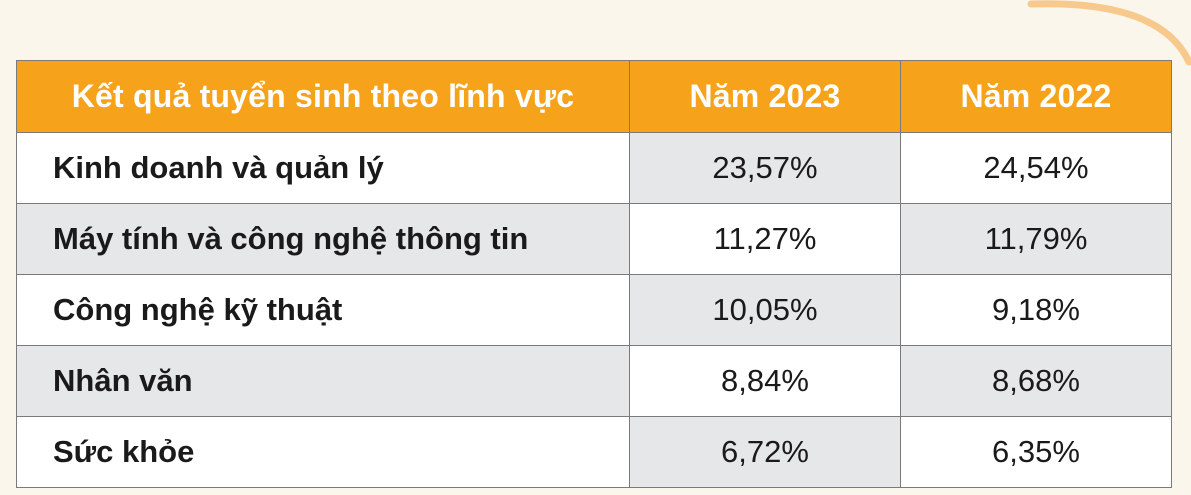  Describe the element at coordinates (1036, 96) in the screenshot. I see `header-year-2022: Năm 2022` at that location.